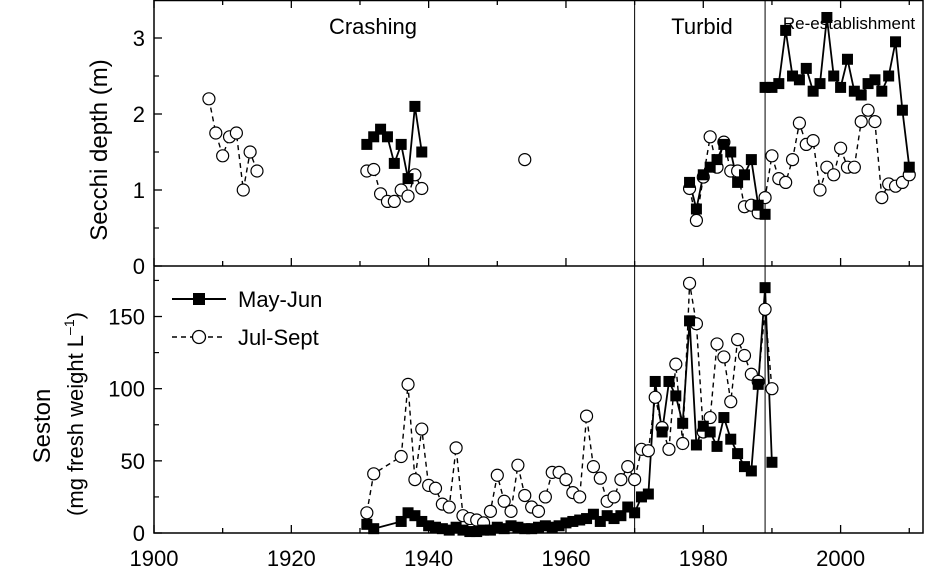 Image resolution: width=929 pixels, height=574 pixels. What do you see at coordinates (565, 558) in the screenshot?
I see `x-tick-label: 1960` at bounding box center [565, 558].